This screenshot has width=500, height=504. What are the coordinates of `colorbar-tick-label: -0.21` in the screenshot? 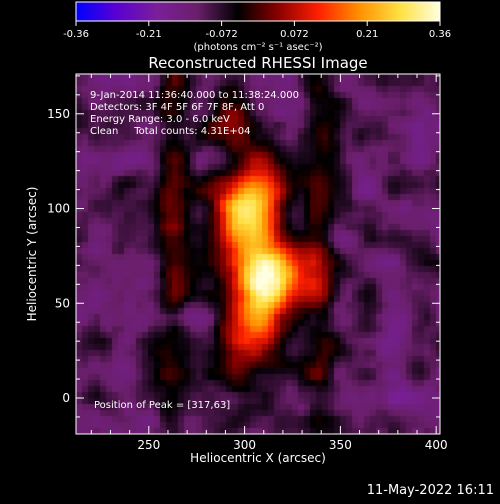 It's located at (149, 34).